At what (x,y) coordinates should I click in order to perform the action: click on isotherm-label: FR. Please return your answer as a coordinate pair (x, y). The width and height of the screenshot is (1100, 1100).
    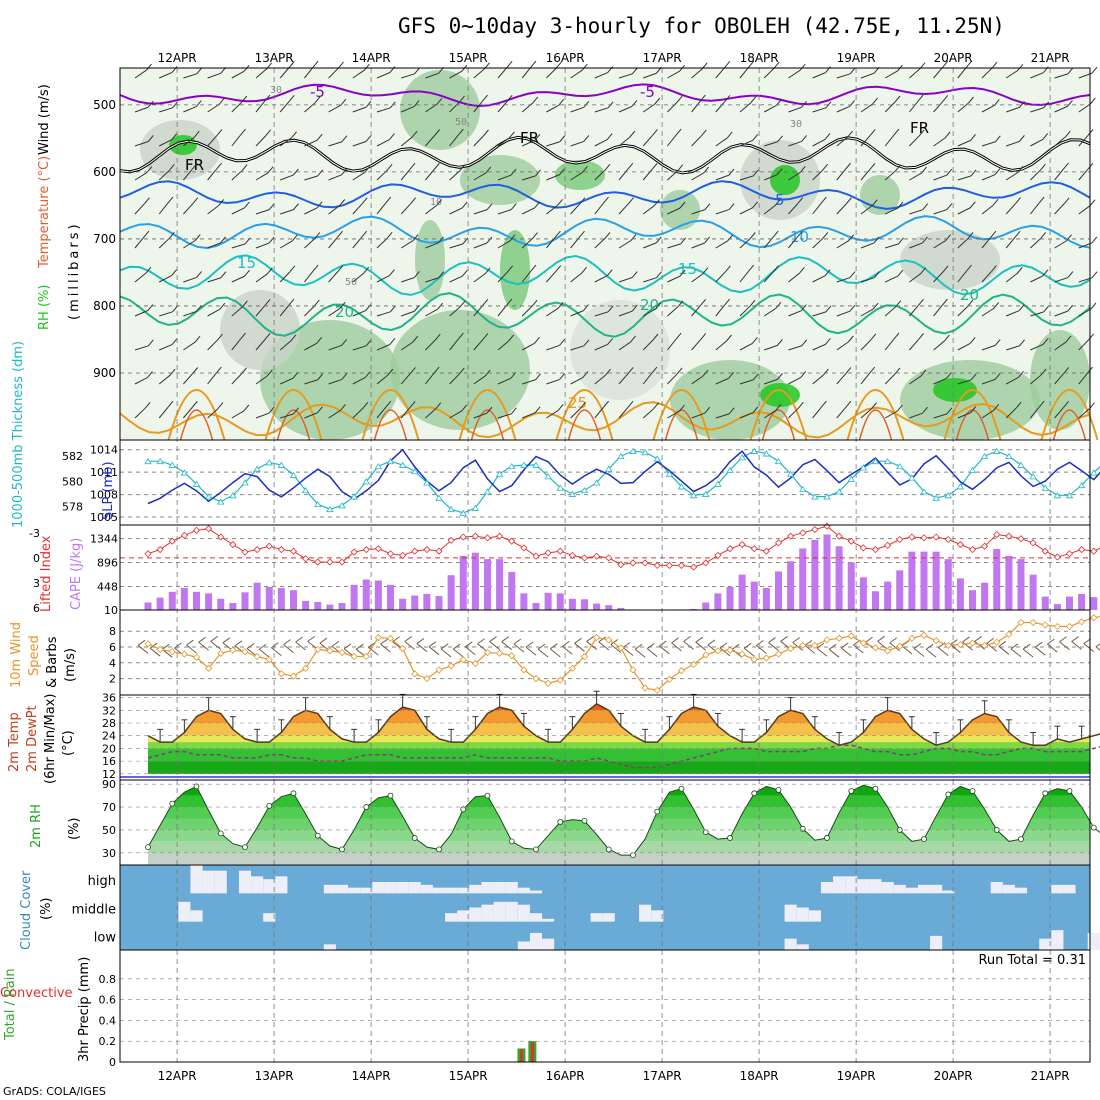
    Looking at the image, I should click on (529, 138).